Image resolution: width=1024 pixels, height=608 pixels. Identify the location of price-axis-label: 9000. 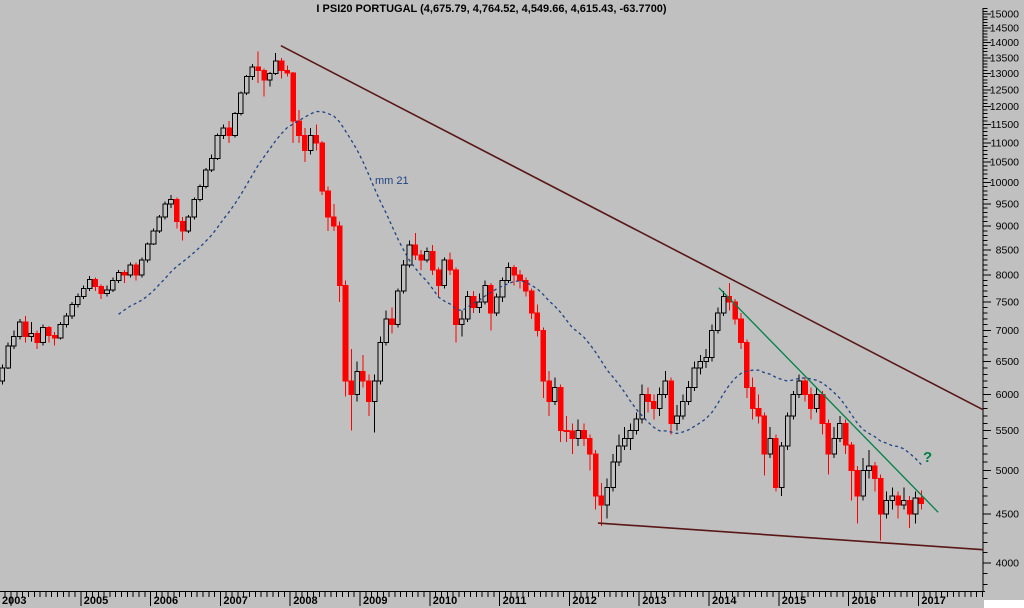
(1008, 227).